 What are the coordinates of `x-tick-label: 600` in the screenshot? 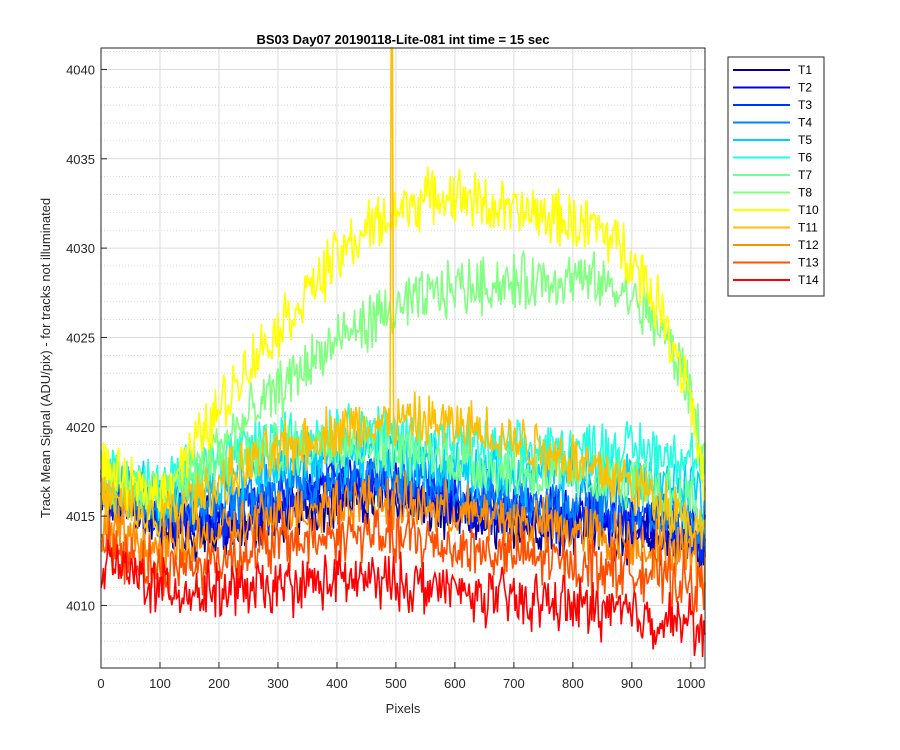 It's located at (455, 683).